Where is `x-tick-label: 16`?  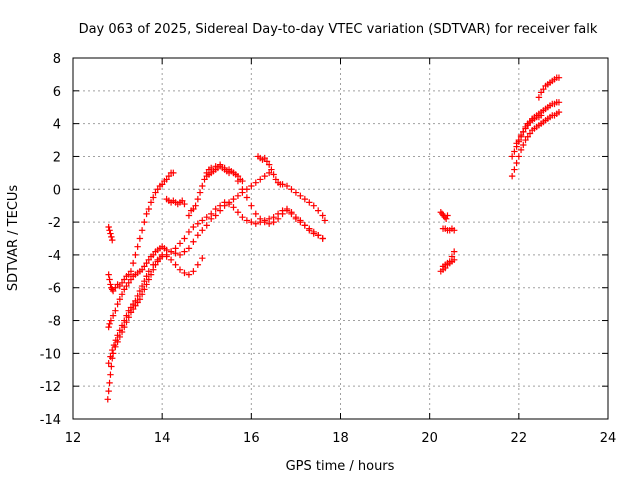
x-tick-label: 16 is located at coordinates (251, 438).